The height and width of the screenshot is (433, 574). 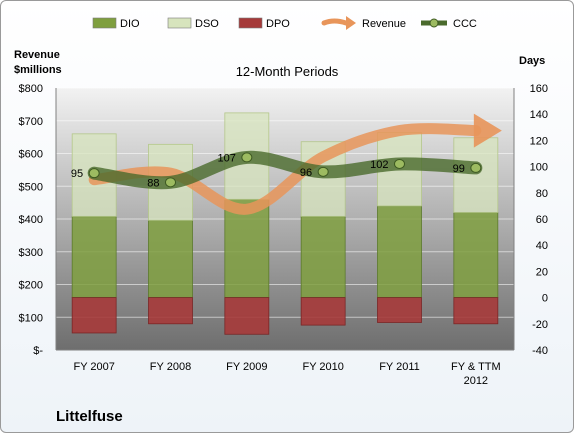 What do you see at coordinates (540, 325) in the screenshot?
I see `right-tick-label: -20` at bounding box center [540, 325].